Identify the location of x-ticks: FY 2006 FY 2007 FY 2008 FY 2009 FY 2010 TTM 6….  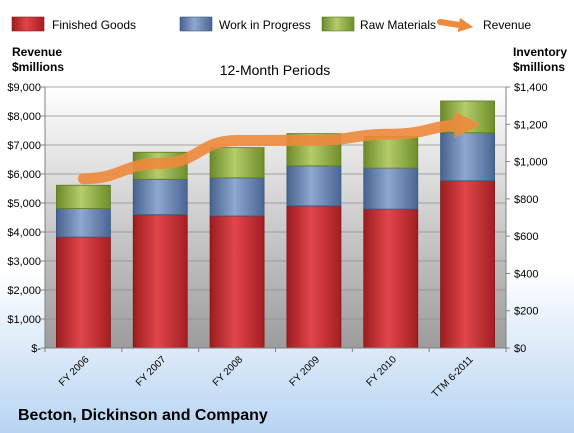
(275, 374).